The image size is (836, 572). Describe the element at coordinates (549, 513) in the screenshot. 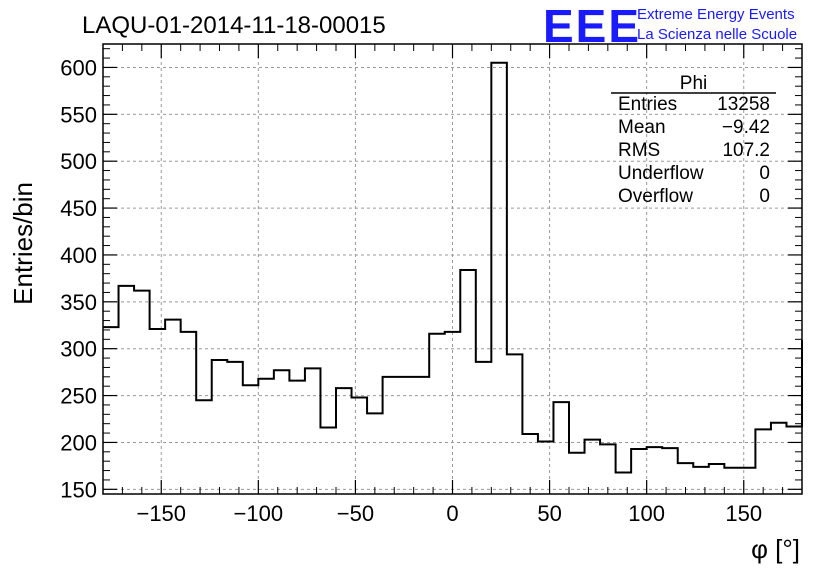

I see `x-tick-label: 50` at that location.